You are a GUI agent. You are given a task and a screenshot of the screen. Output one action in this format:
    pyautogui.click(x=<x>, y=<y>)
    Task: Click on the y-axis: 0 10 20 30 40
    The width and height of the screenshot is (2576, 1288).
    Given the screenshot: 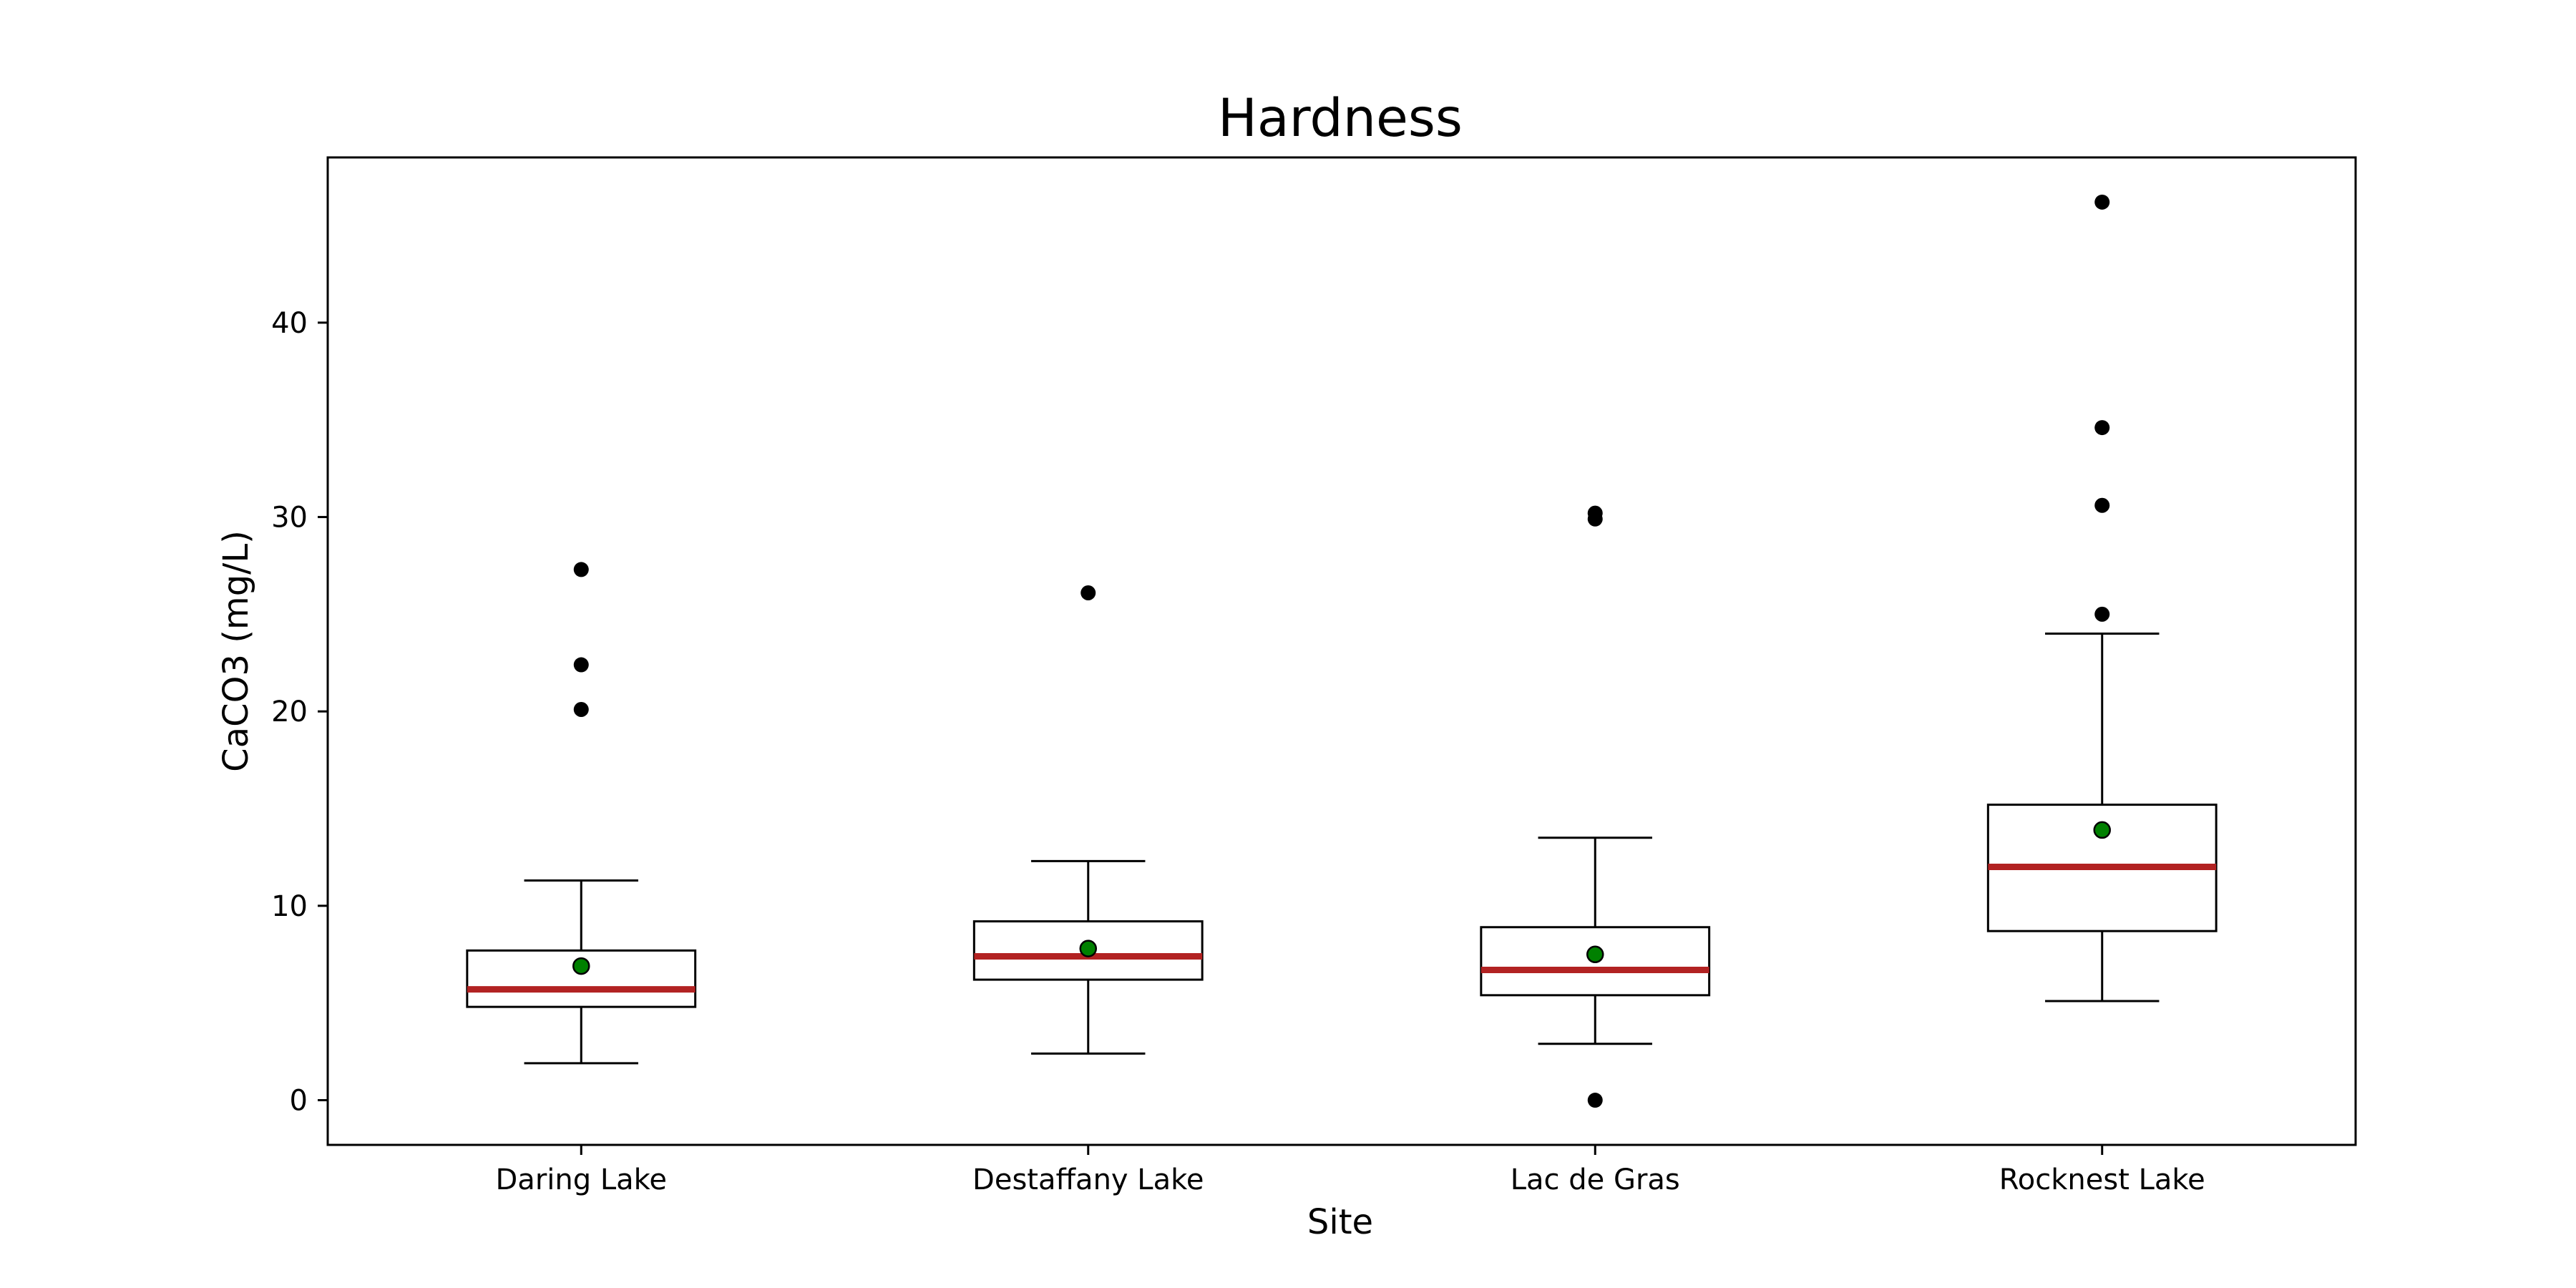 What is the action you would take?
    pyautogui.click(x=299, y=712)
    